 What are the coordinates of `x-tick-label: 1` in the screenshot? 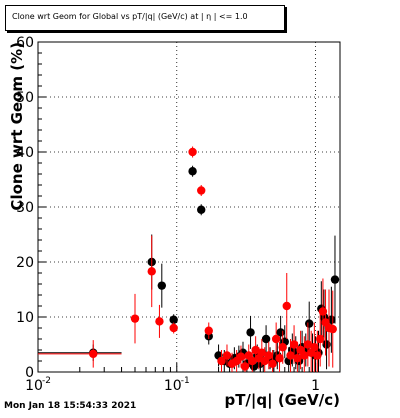 It's located at (315, 386).